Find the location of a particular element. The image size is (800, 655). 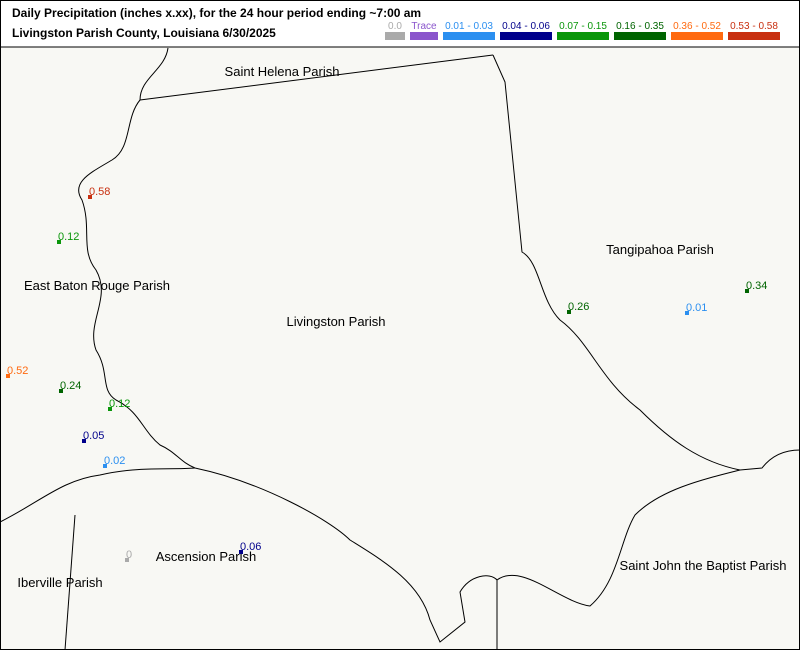

legend-label: 0.53 - 0.58 is located at coordinates (754, 26).